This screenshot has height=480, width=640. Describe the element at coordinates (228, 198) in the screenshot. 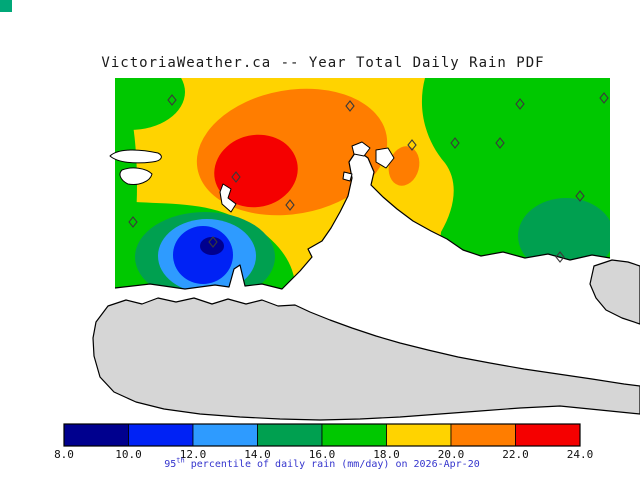

I see `harbour-inlet` at that location.